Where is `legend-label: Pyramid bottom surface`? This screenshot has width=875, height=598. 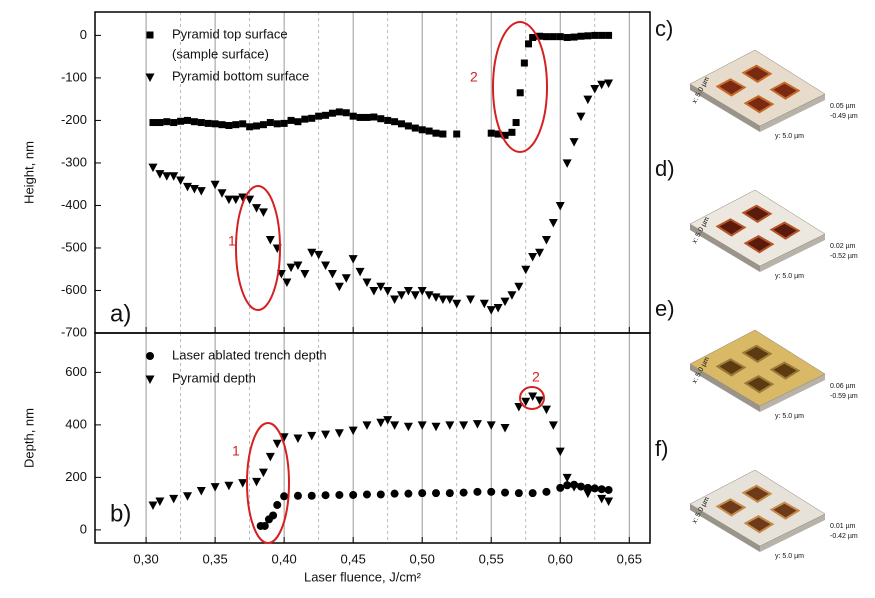 legend-label: Pyramid bottom surface is located at coordinates (240, 75).